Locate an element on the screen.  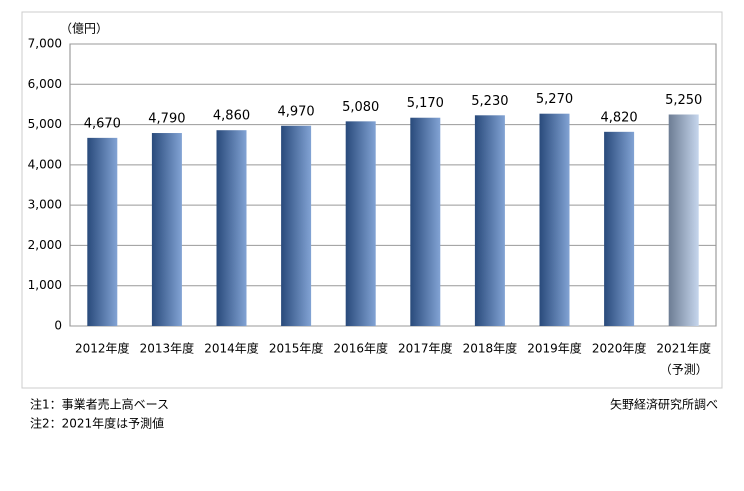
note: 注1：事業者売上高ベース is located at coordinates (99, 404).